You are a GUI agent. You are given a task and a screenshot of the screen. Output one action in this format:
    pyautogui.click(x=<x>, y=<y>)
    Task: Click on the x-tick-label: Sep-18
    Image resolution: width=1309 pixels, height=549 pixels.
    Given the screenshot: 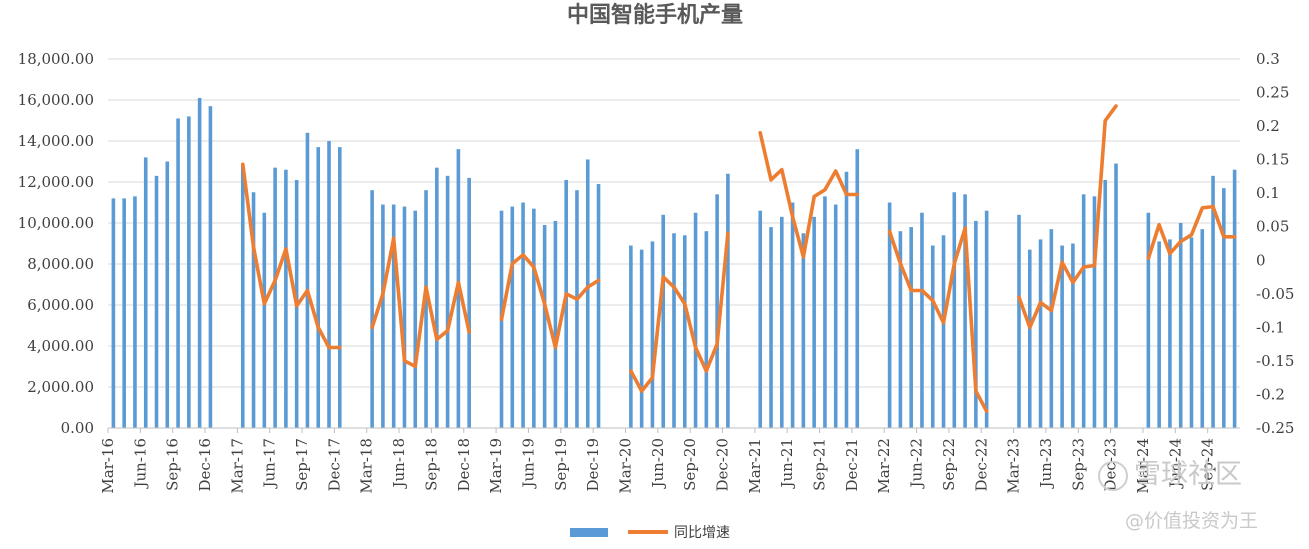 What is the action you would take?
    pyautogui.click(x=431, y=464)
    